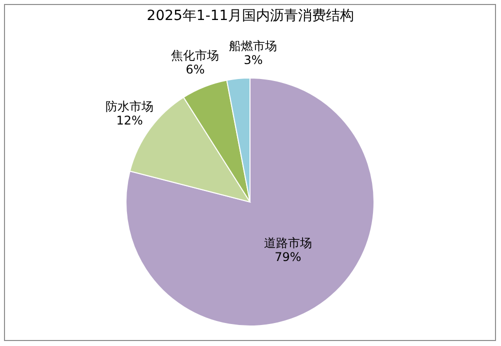 The height and width of the screenshot is (346, 501). What do you see at coordinates (195, 69) in the screenshot?
I see `data-label: 6%` at bounding box center [195, 69].